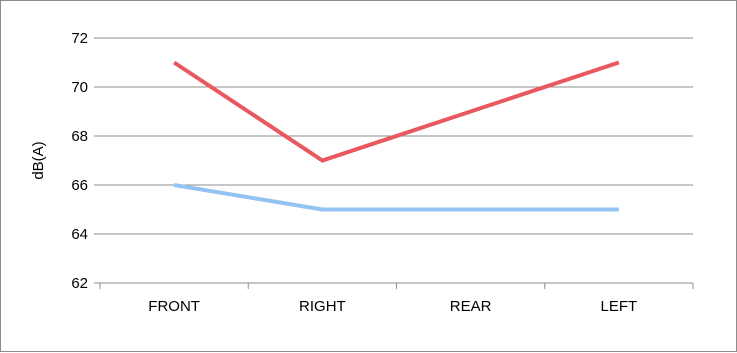 The image size is (737, 353). What do you see at coordinates (396, 286) in the screenshot?
I see `x-axis` at bounding box center [396, 286].